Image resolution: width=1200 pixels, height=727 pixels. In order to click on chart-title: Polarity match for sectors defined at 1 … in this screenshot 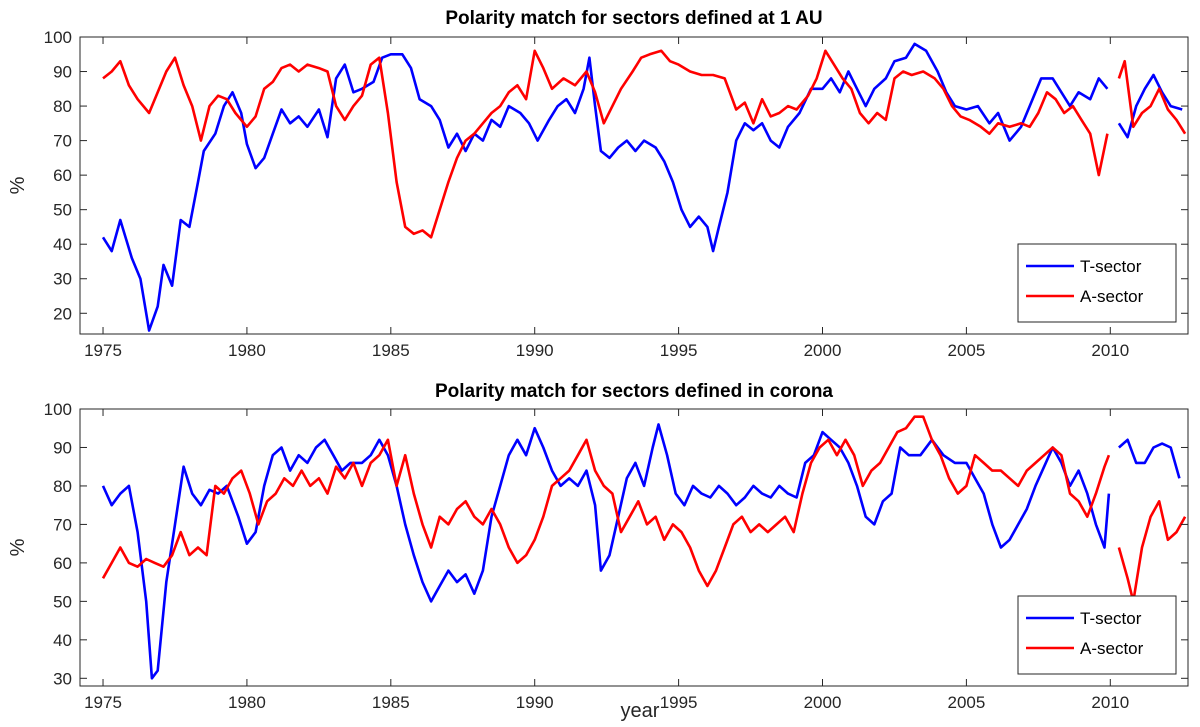, I will do `click(633, 18)`.